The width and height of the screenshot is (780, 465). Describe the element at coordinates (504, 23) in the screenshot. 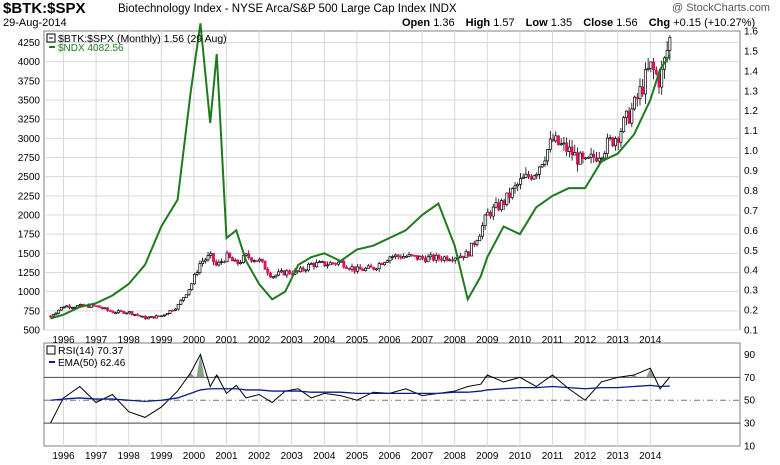

I see `high-value: 1.57` at that location.